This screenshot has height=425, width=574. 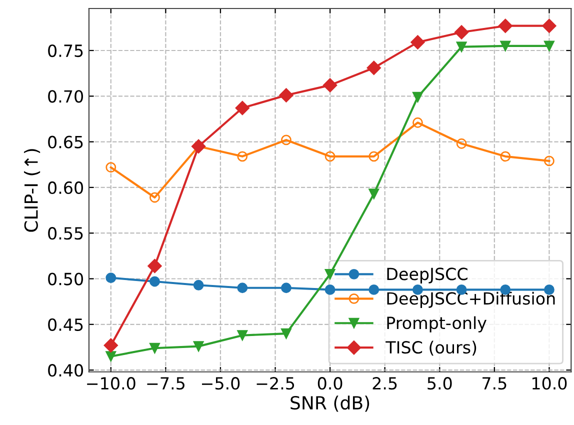 I want to click on y-tick-label: 0.75, so click(x=65, y=51).